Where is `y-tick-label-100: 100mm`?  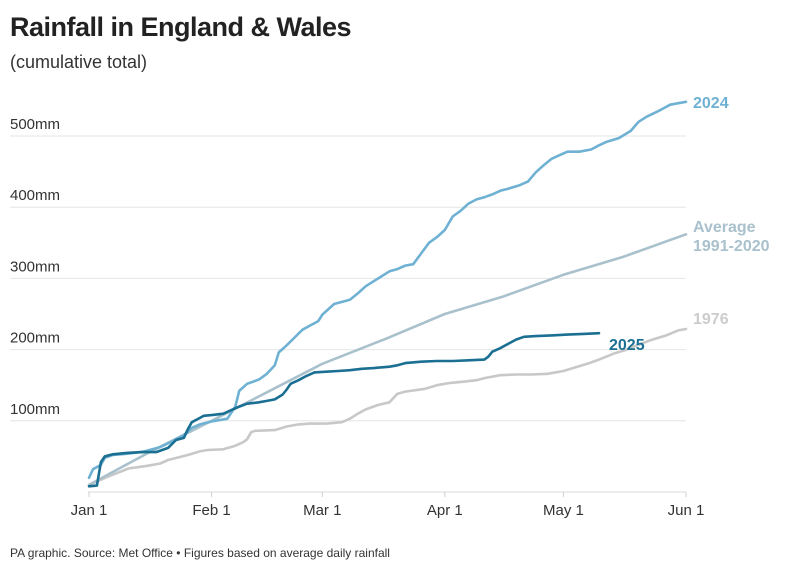
y-tick-label-100: 100mm is located at coordinates (35, 409).